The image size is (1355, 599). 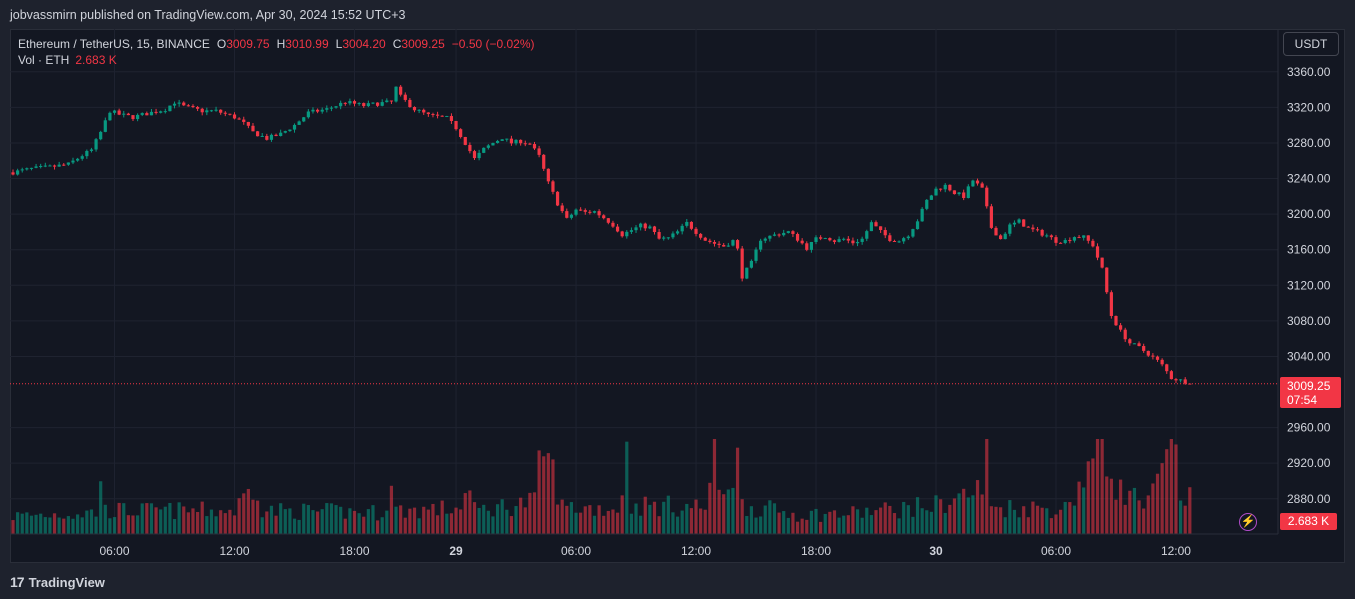 I want to click on price-axis-label: 3040.00, so click(x=1309, y=356).